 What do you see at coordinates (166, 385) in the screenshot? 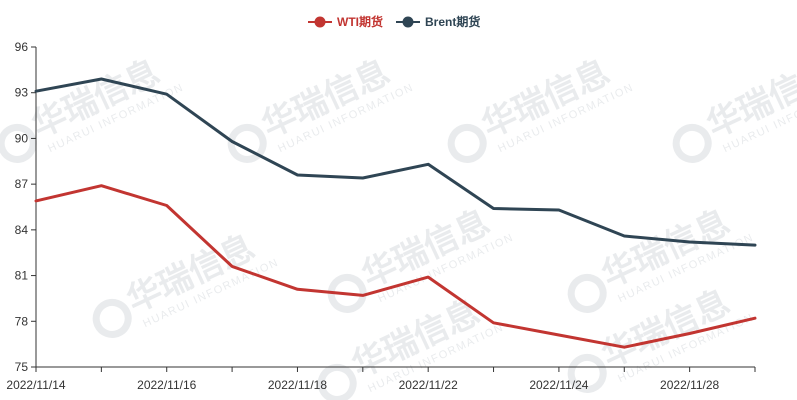
I see `x-tick-label: 2022/11/16` at bounding box center [166, 385].